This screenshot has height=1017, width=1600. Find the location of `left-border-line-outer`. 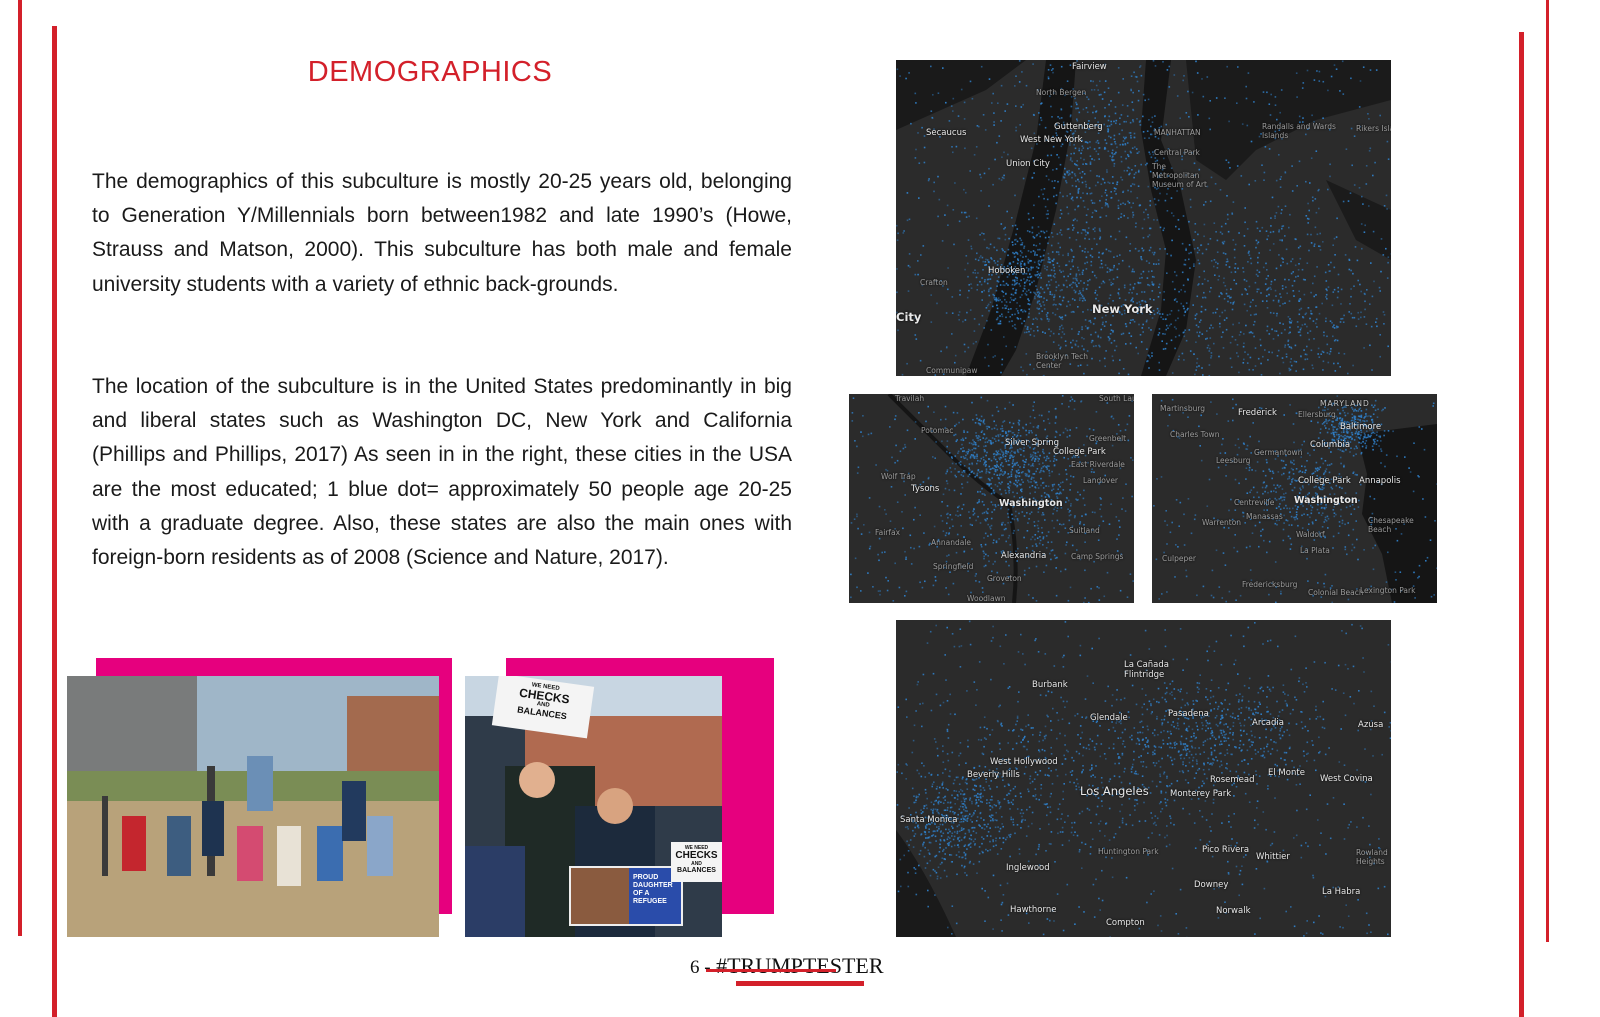

left-border-line-outer is located at coordinates (20, 468).